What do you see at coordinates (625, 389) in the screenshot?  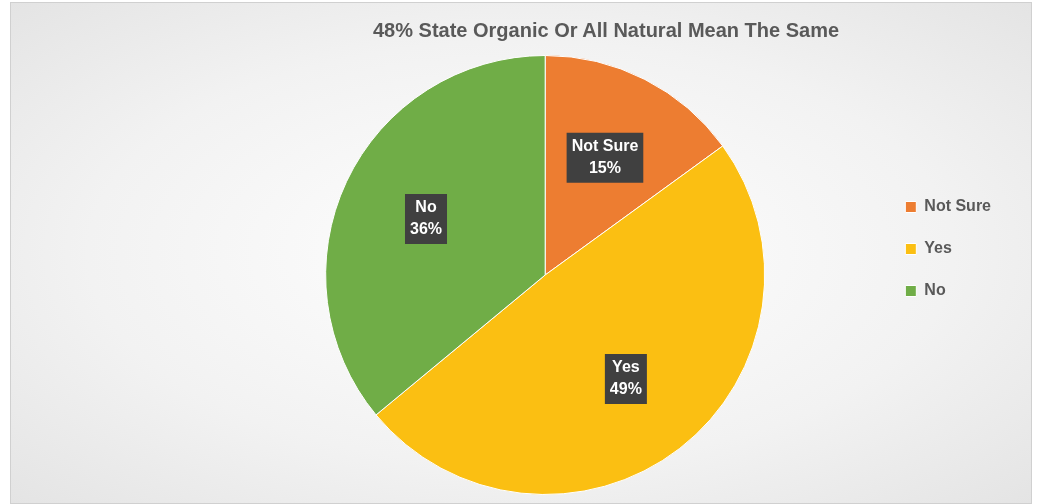 I see `data-label: 49%` at bounding box center [625, 389].